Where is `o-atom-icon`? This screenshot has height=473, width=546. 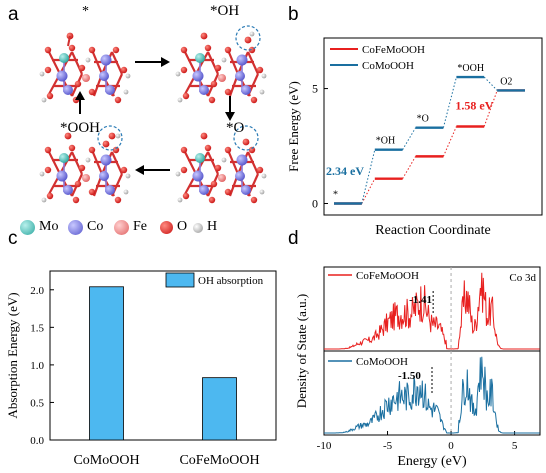
o-atom-icon is located at coordinates (166, 227).